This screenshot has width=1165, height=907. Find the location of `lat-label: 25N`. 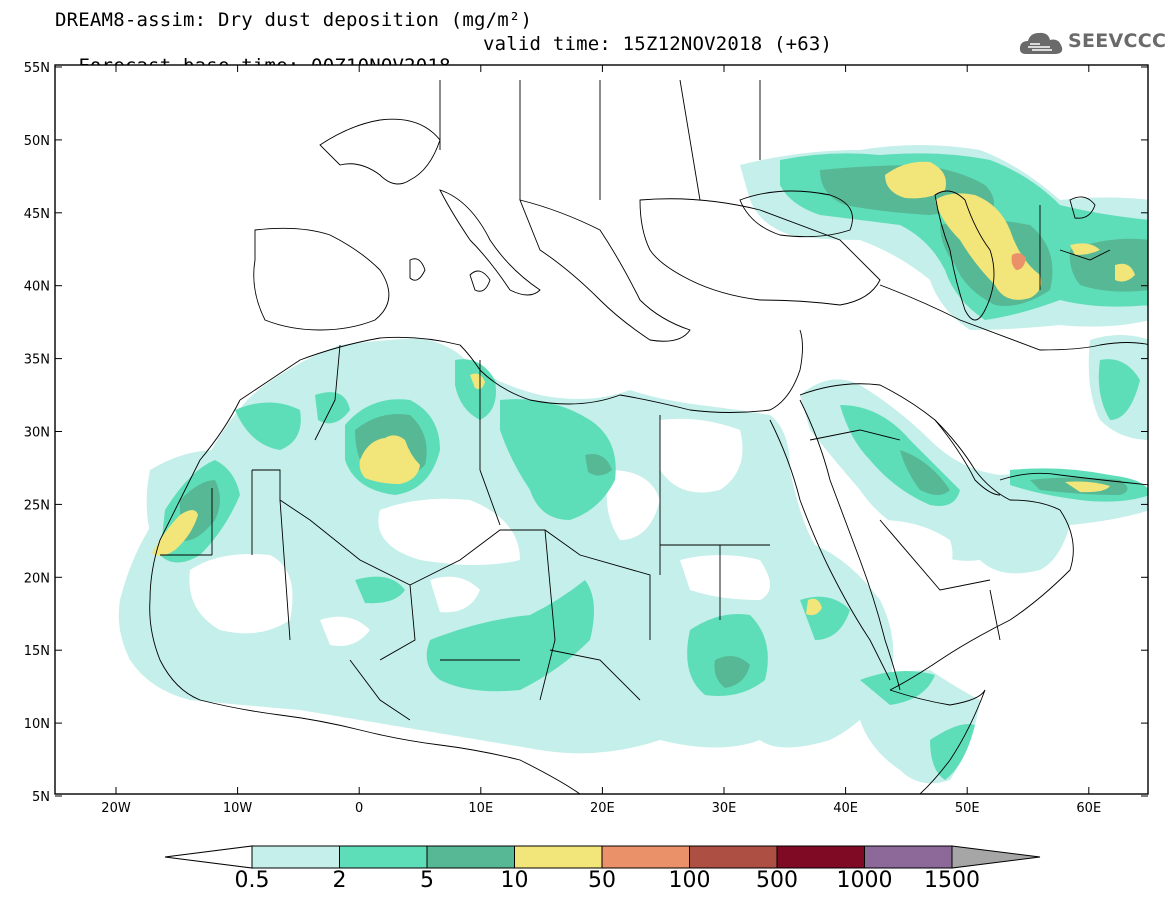

lat-label: 25N is located at coordinates (37, 505).